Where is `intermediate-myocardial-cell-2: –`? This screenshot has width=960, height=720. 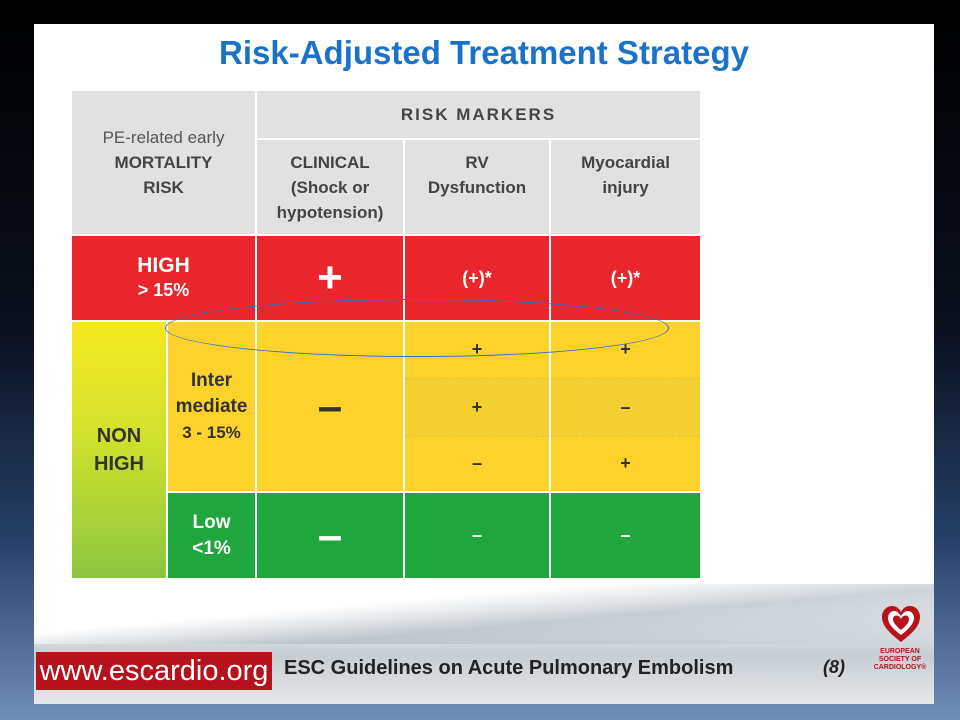
intermediate-myocardial-cell-2: – is located at coordinates (626, 406).